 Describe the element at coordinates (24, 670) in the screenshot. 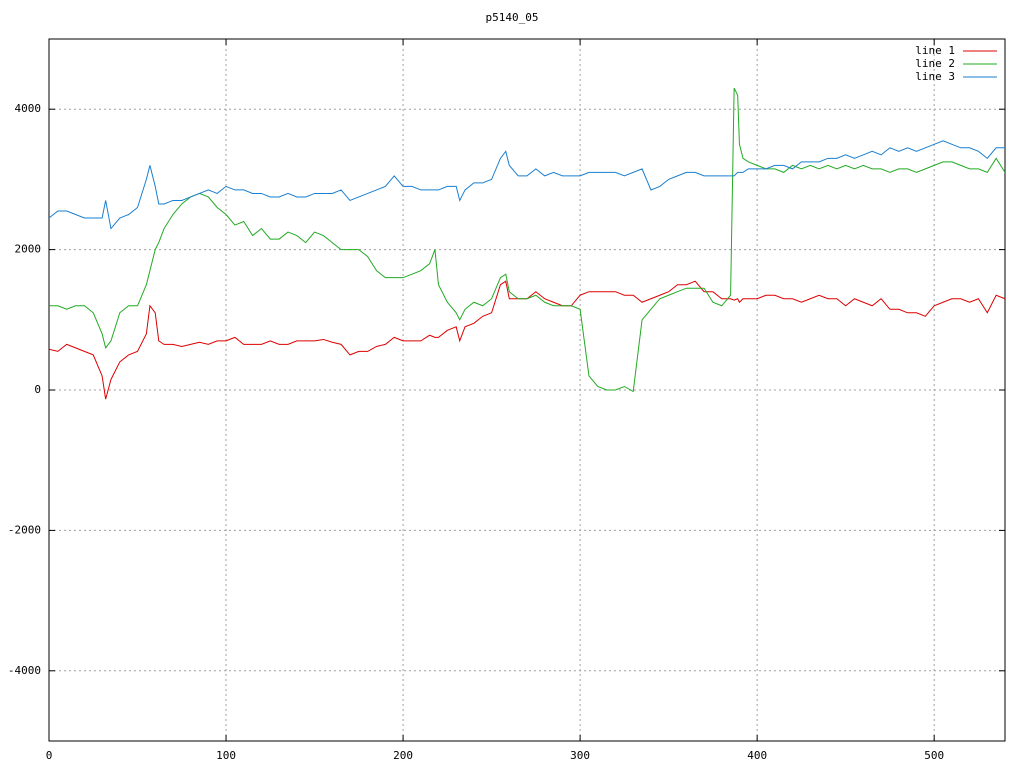

I see `y-tick-label: -4000` at that location.